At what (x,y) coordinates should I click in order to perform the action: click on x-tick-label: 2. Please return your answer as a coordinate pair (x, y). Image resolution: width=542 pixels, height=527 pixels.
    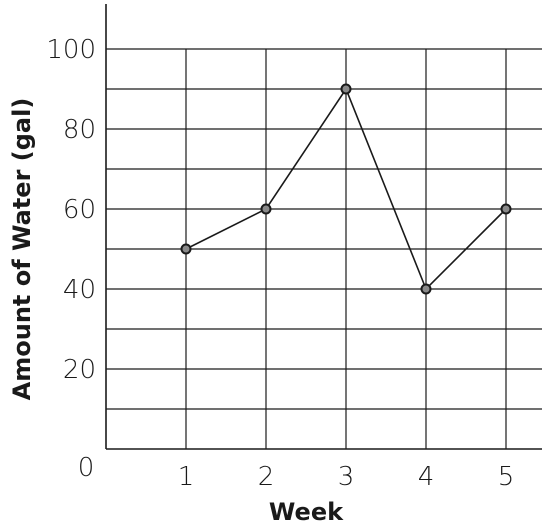
    Looking at the image, I should click on (266, 477).